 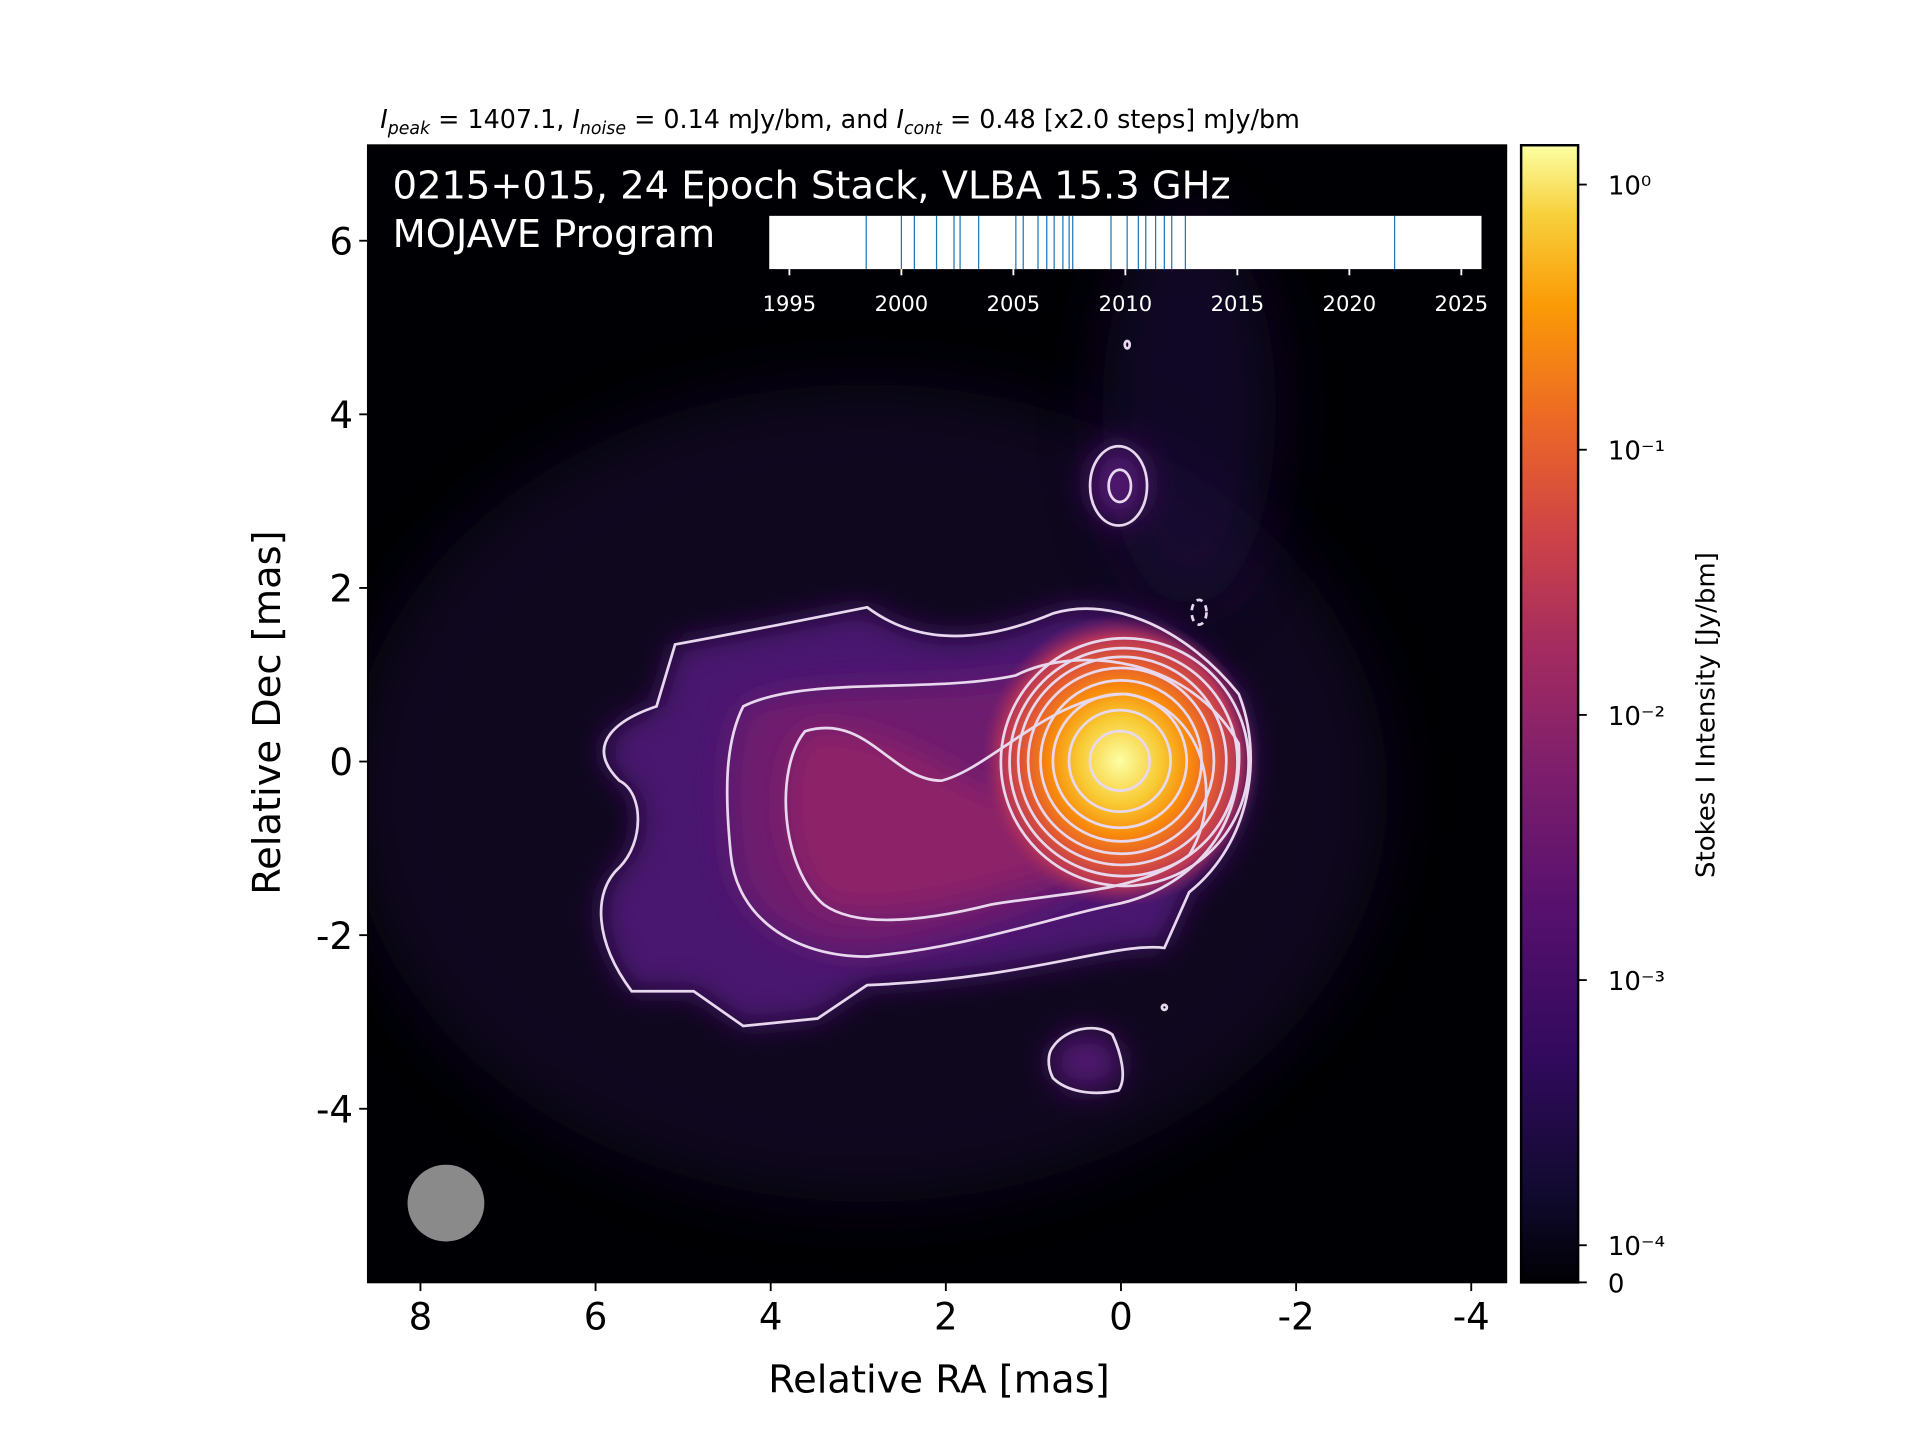 I want to click on y-tick-label: 2, so click(x=341, y=589).